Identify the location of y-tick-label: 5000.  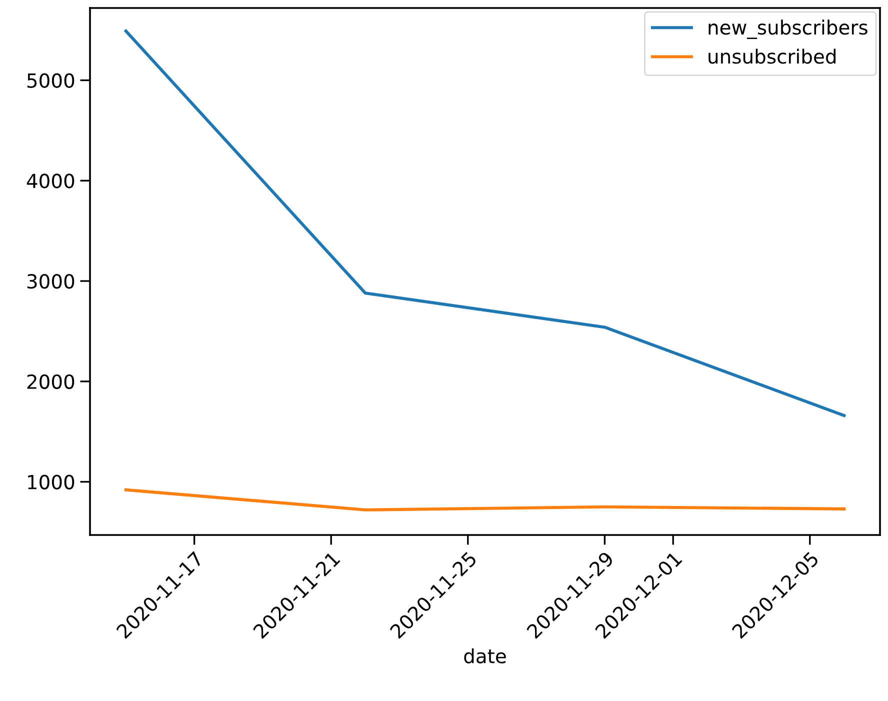
(50, 80).